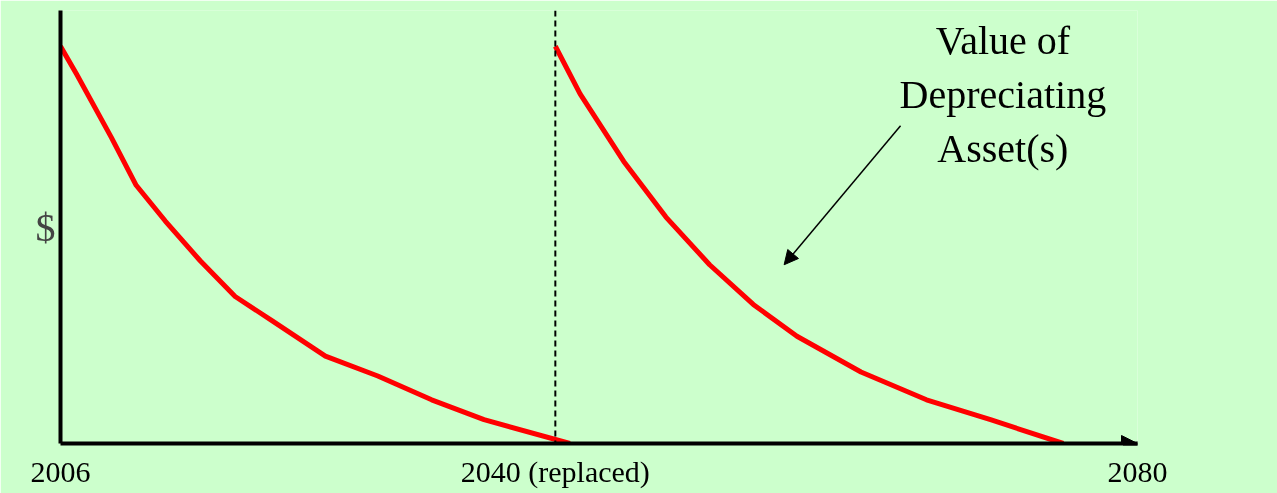 The height and width of the screenshot is (493, 1277). I want to click on x-tick-label: 2040 (replaced), so click(555, 471).